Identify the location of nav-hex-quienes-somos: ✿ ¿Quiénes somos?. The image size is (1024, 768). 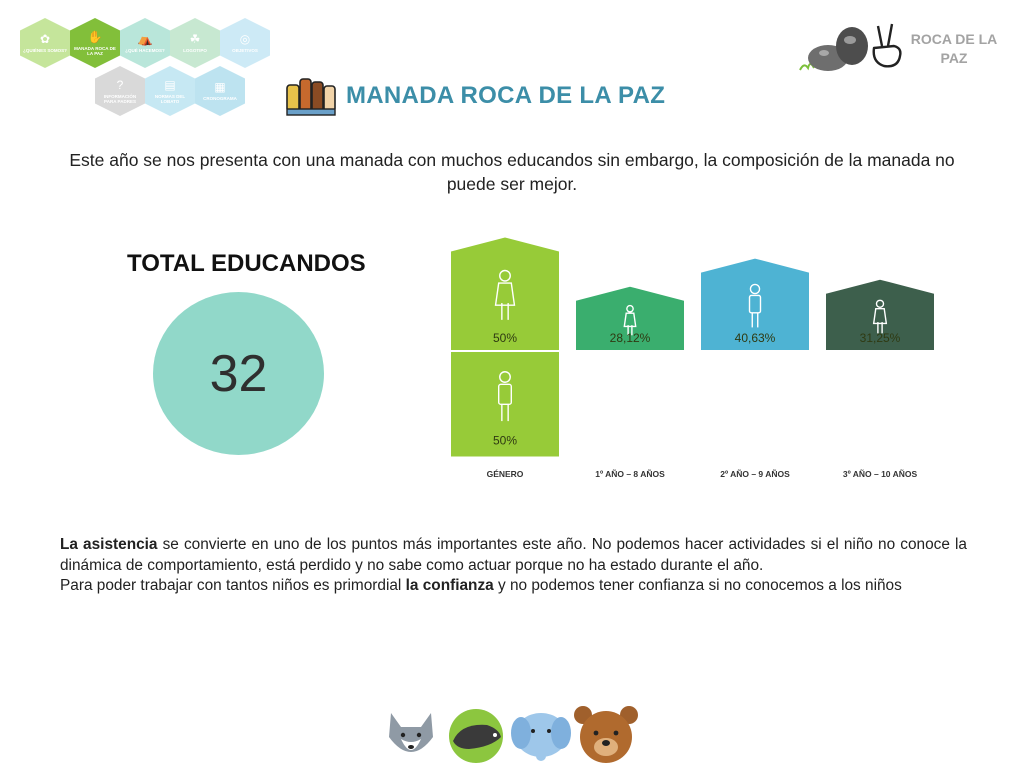
(45, 43).